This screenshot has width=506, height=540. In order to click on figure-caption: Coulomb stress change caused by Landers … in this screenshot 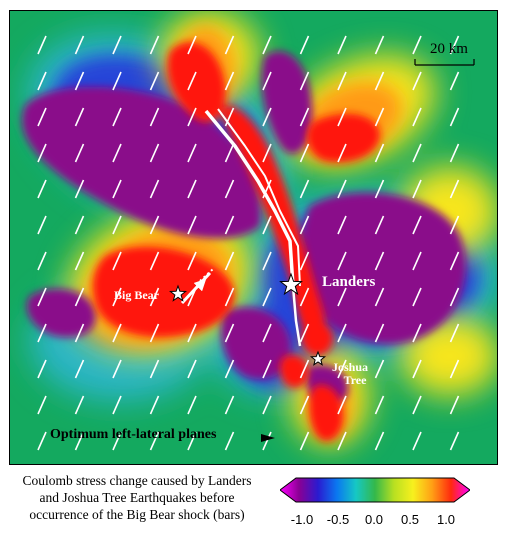, I will do `click(137, 497)`.